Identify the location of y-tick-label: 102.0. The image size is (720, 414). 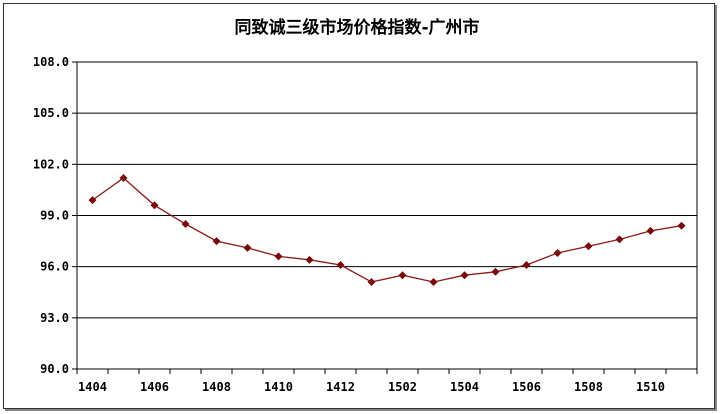
(51, 164).